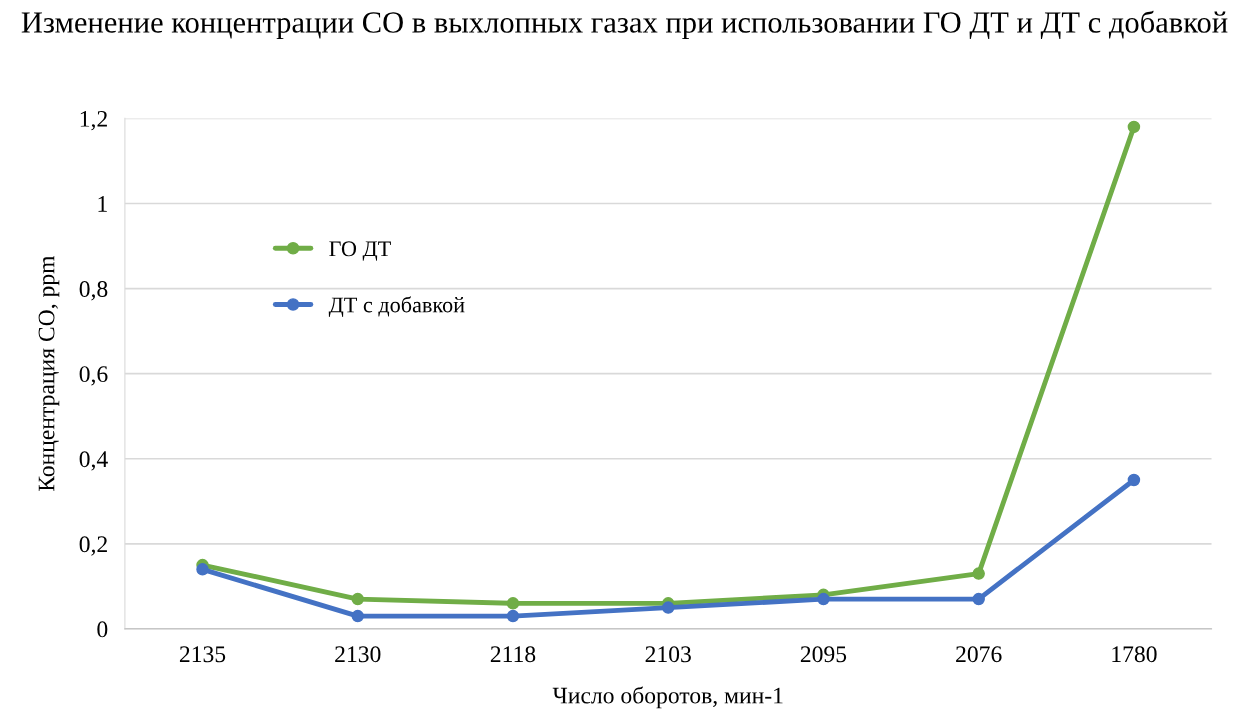 This screenshot has height=709, width=1249. Describe the element at coordinates (93, 291) in the screenshot. I see `y-tick-label: 0,8` at that location.